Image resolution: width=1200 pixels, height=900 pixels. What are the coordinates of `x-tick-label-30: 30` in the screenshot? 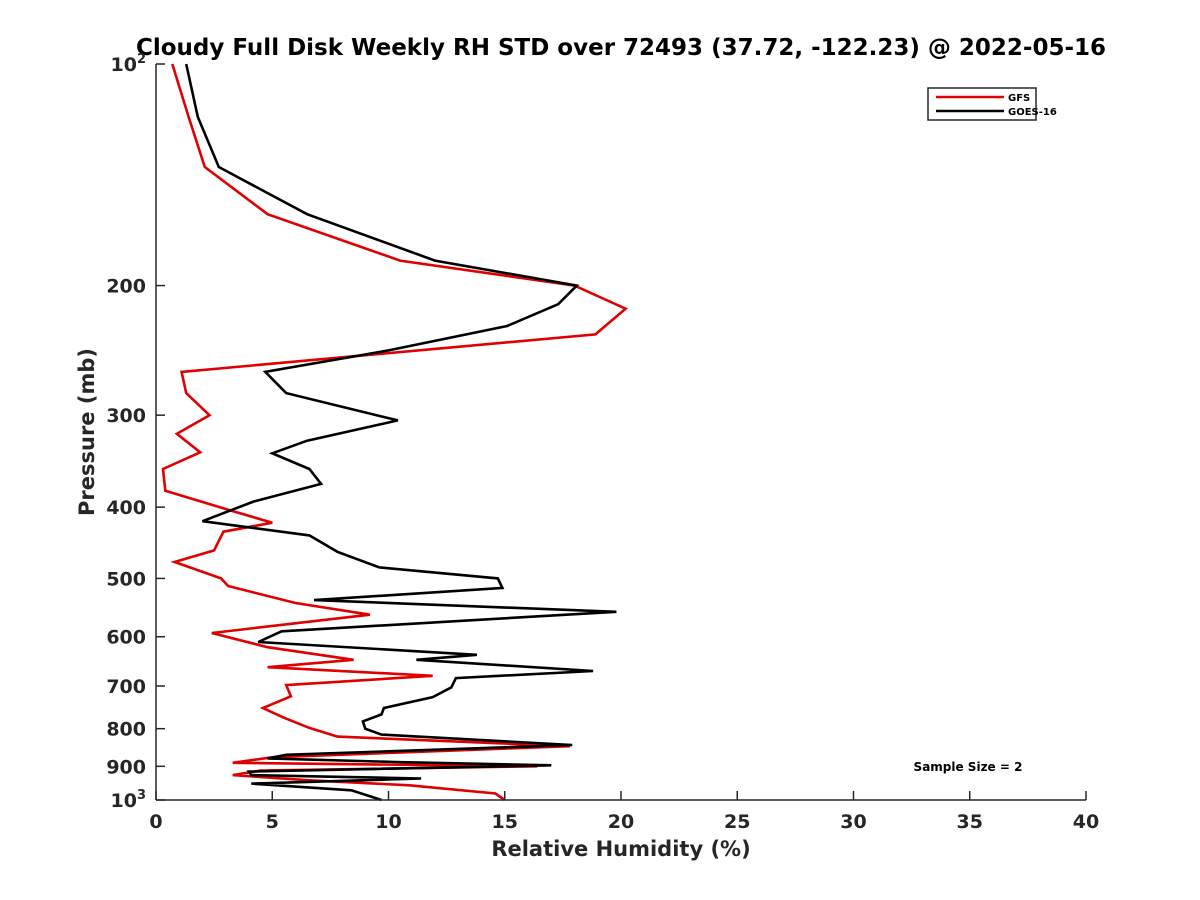 It's located at (853, 822).